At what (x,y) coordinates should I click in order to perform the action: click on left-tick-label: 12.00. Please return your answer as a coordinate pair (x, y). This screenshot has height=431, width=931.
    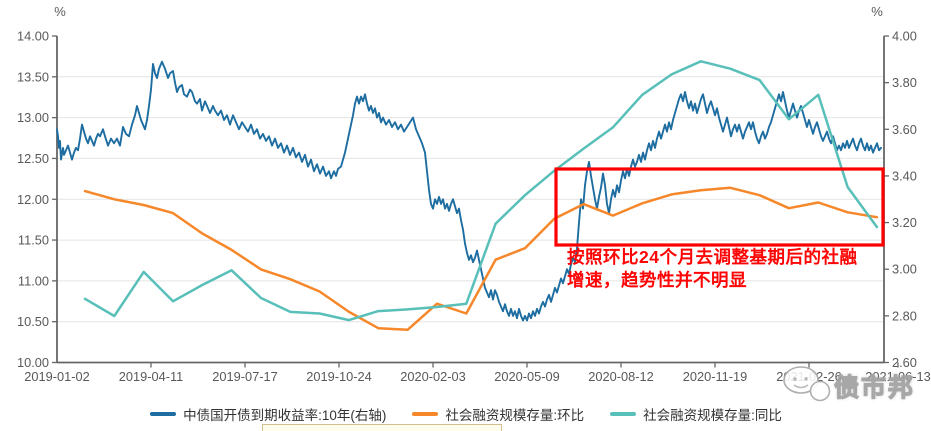
    Looking at the image, I should click on (33, 199).